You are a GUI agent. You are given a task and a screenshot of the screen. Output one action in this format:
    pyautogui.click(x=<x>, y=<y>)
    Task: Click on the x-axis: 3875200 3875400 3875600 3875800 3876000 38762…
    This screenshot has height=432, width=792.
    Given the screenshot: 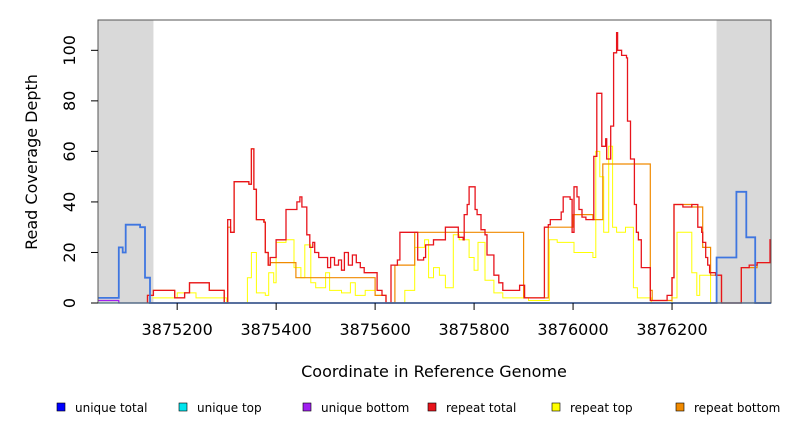 What is the action you would take?
    pyautogui.click(x=425, y=321)
    